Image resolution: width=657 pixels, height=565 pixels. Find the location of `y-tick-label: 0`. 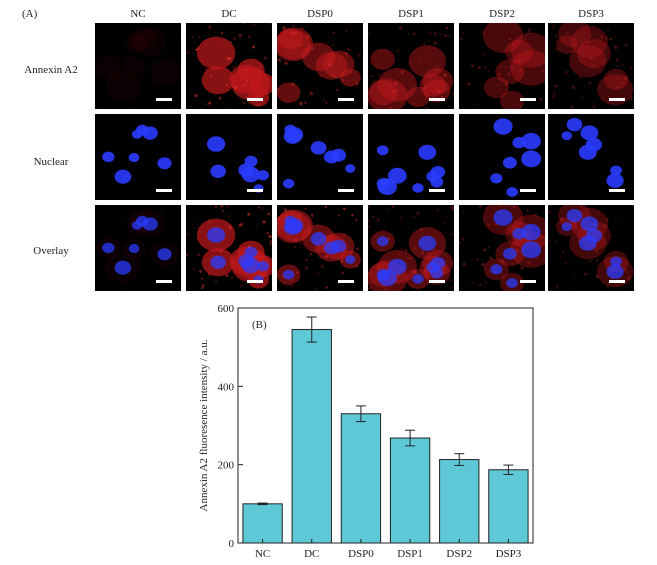

y-tick-label: 0 is located at coordinates (232, 544).